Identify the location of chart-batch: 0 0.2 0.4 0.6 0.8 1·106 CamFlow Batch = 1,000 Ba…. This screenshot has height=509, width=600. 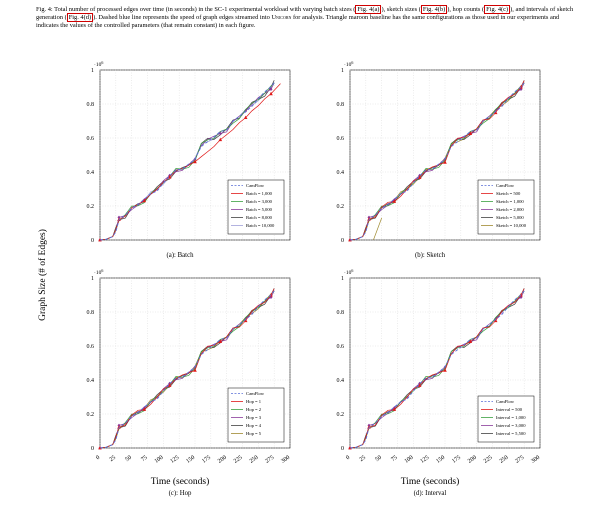
(189, 152).